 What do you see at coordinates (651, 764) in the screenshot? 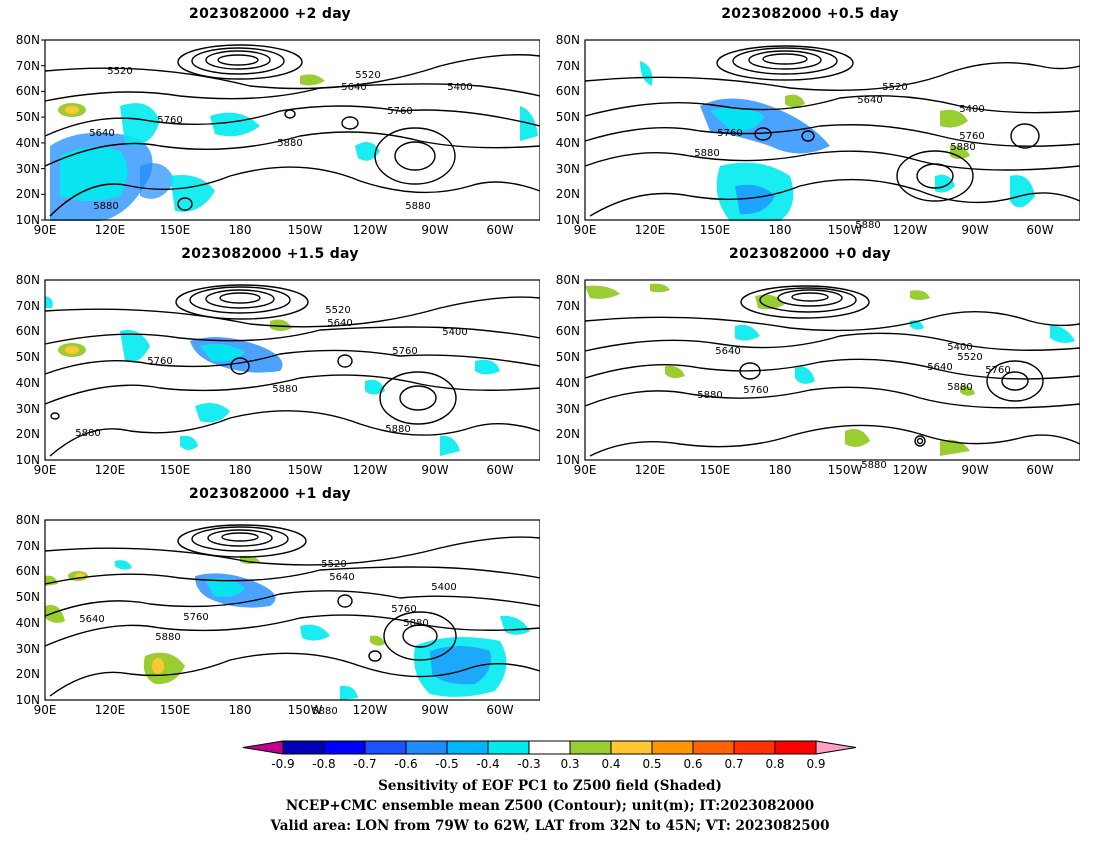
I see `colorbar-tick-label: 0.5` at bounding box center [651, 764].